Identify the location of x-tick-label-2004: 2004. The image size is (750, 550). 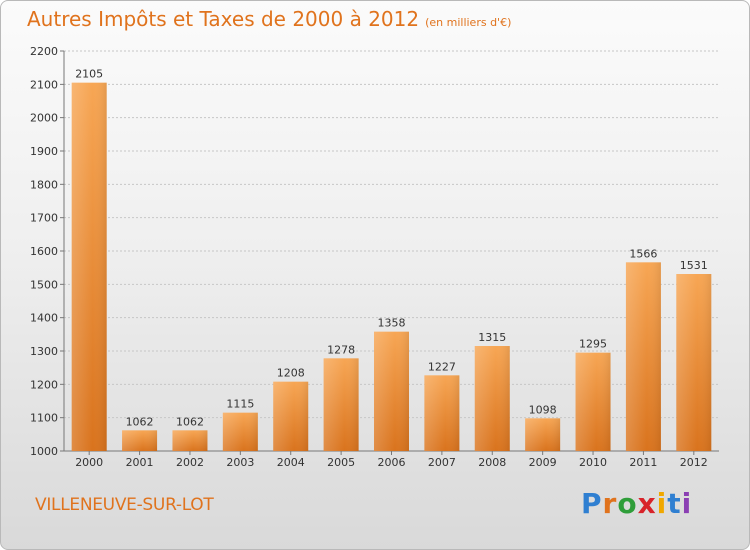
(291, 462).